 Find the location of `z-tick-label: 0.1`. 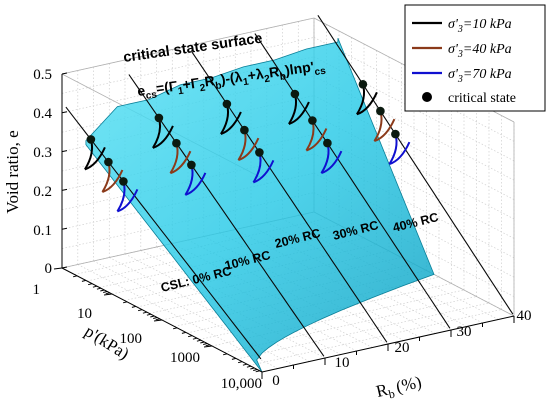

z-tick-label: 0.1 is located at coordinates (42, 231).